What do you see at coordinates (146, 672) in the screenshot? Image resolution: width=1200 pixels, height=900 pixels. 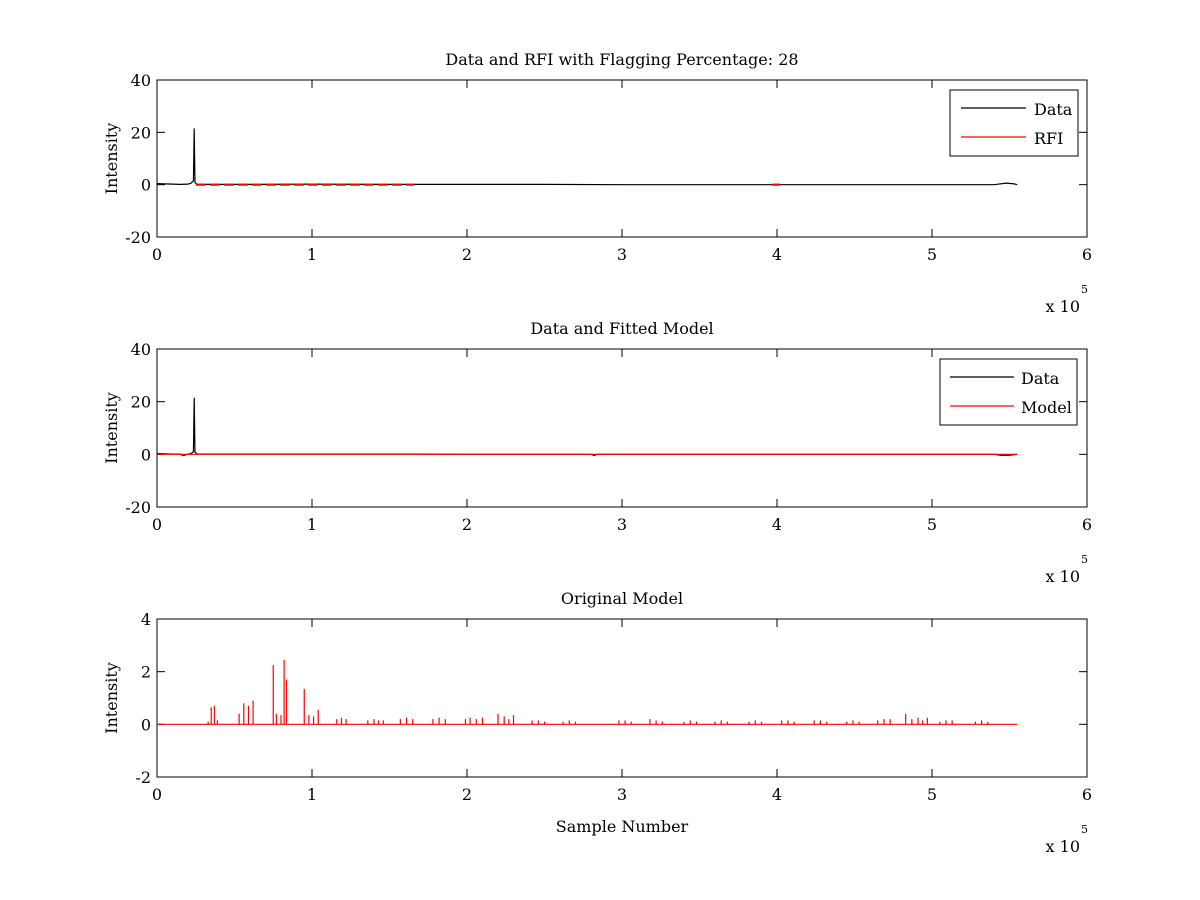 I see `y-tick-label: 2` at bounding box center [146, 672].